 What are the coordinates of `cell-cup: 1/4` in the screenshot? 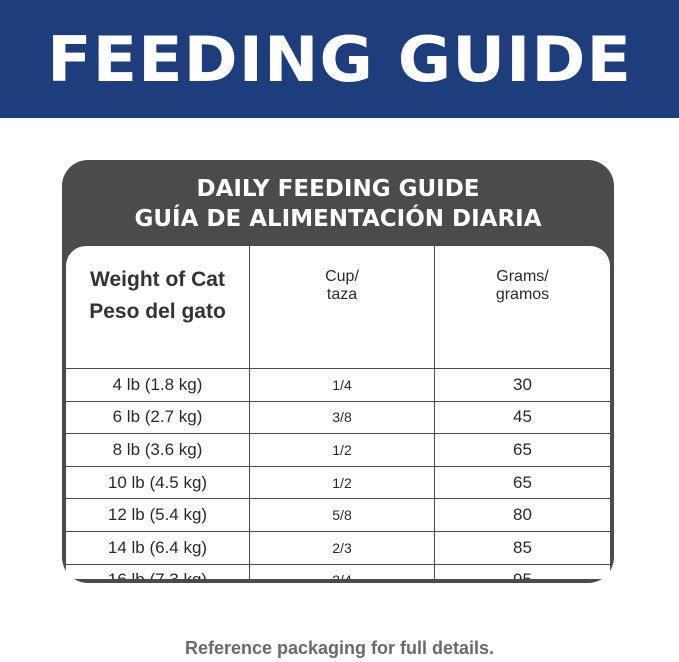 It's located at (342, 385).